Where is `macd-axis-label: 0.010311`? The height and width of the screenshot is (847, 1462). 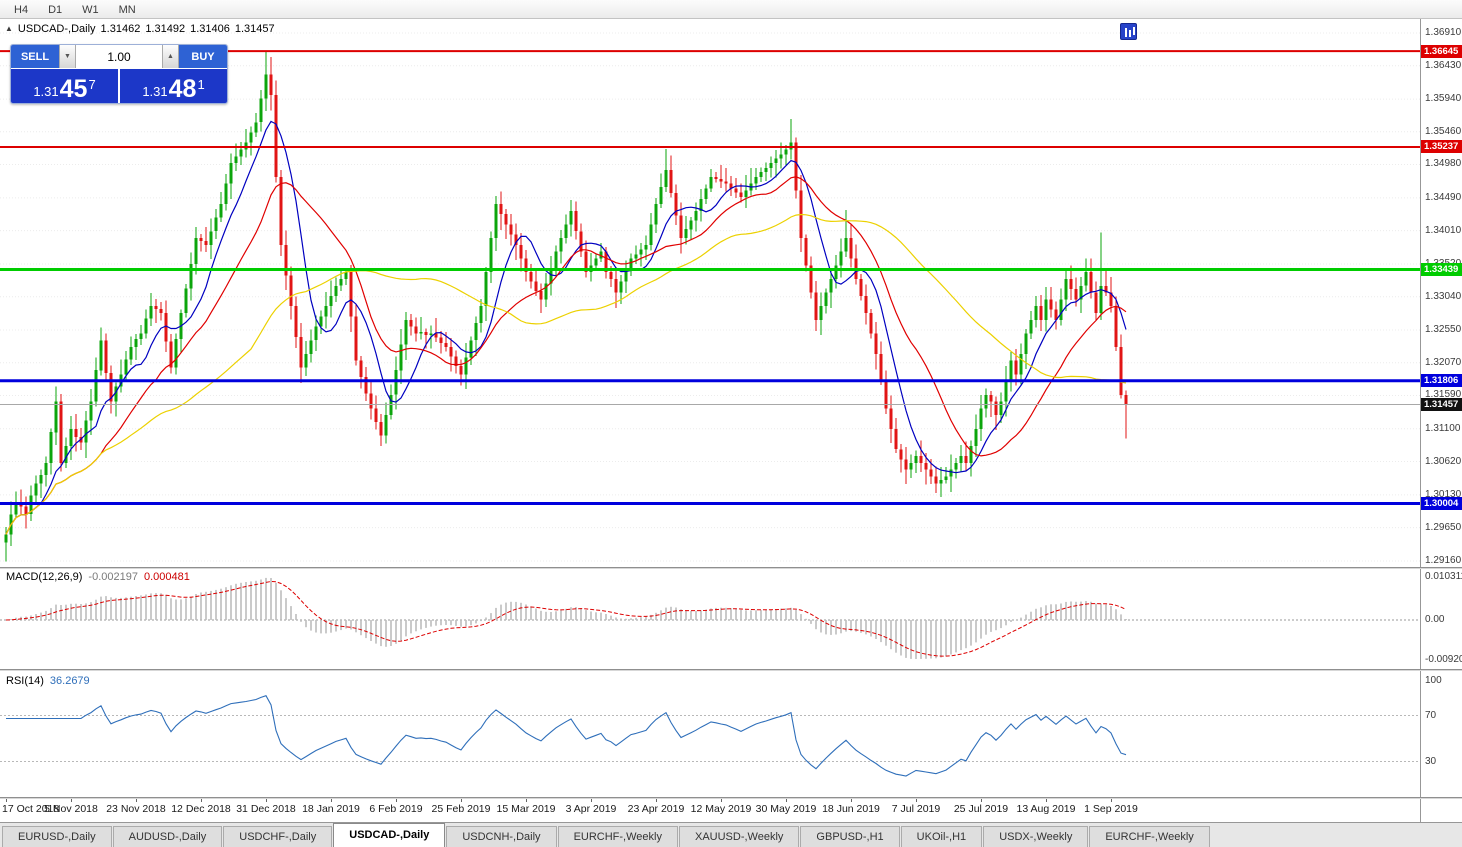
macd-axis-label: 0.010311 is located at coordinates (1443, 576).